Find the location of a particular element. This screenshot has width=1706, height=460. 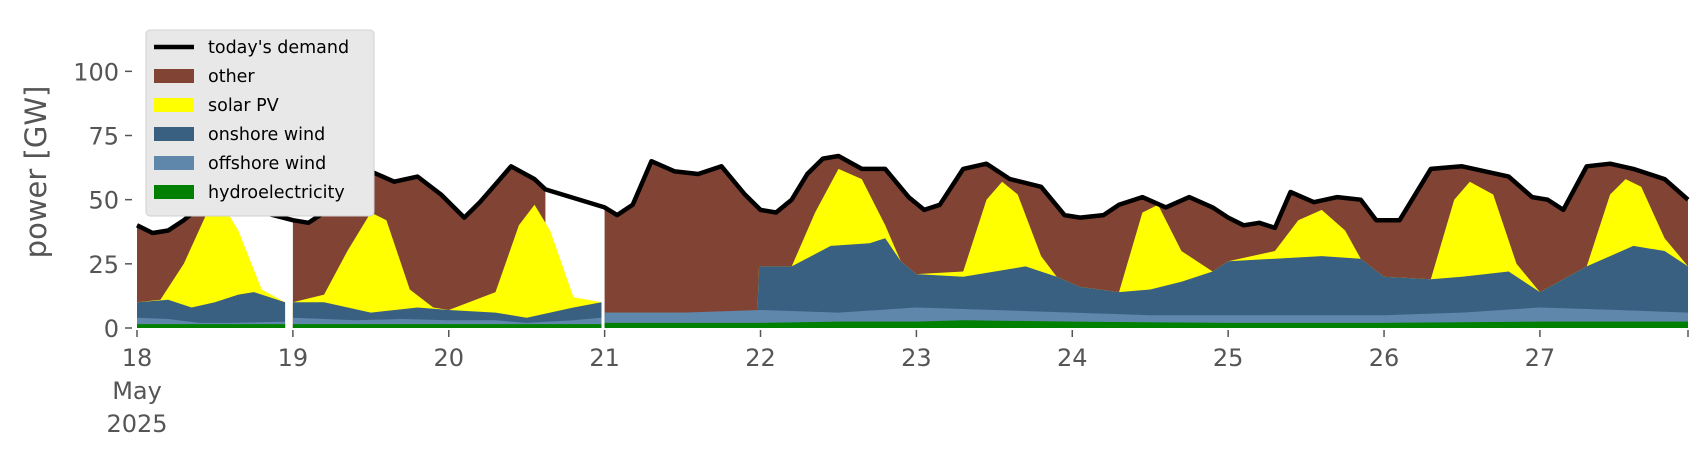

legend-label-other: other is located at coordinates (231, 77).